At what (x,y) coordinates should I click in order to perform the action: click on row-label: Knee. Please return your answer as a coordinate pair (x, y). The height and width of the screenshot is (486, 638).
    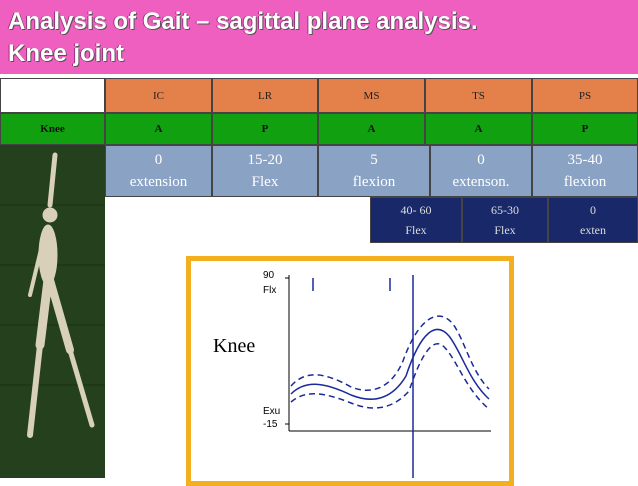
    Looking at the image, I should click on (52, 129).